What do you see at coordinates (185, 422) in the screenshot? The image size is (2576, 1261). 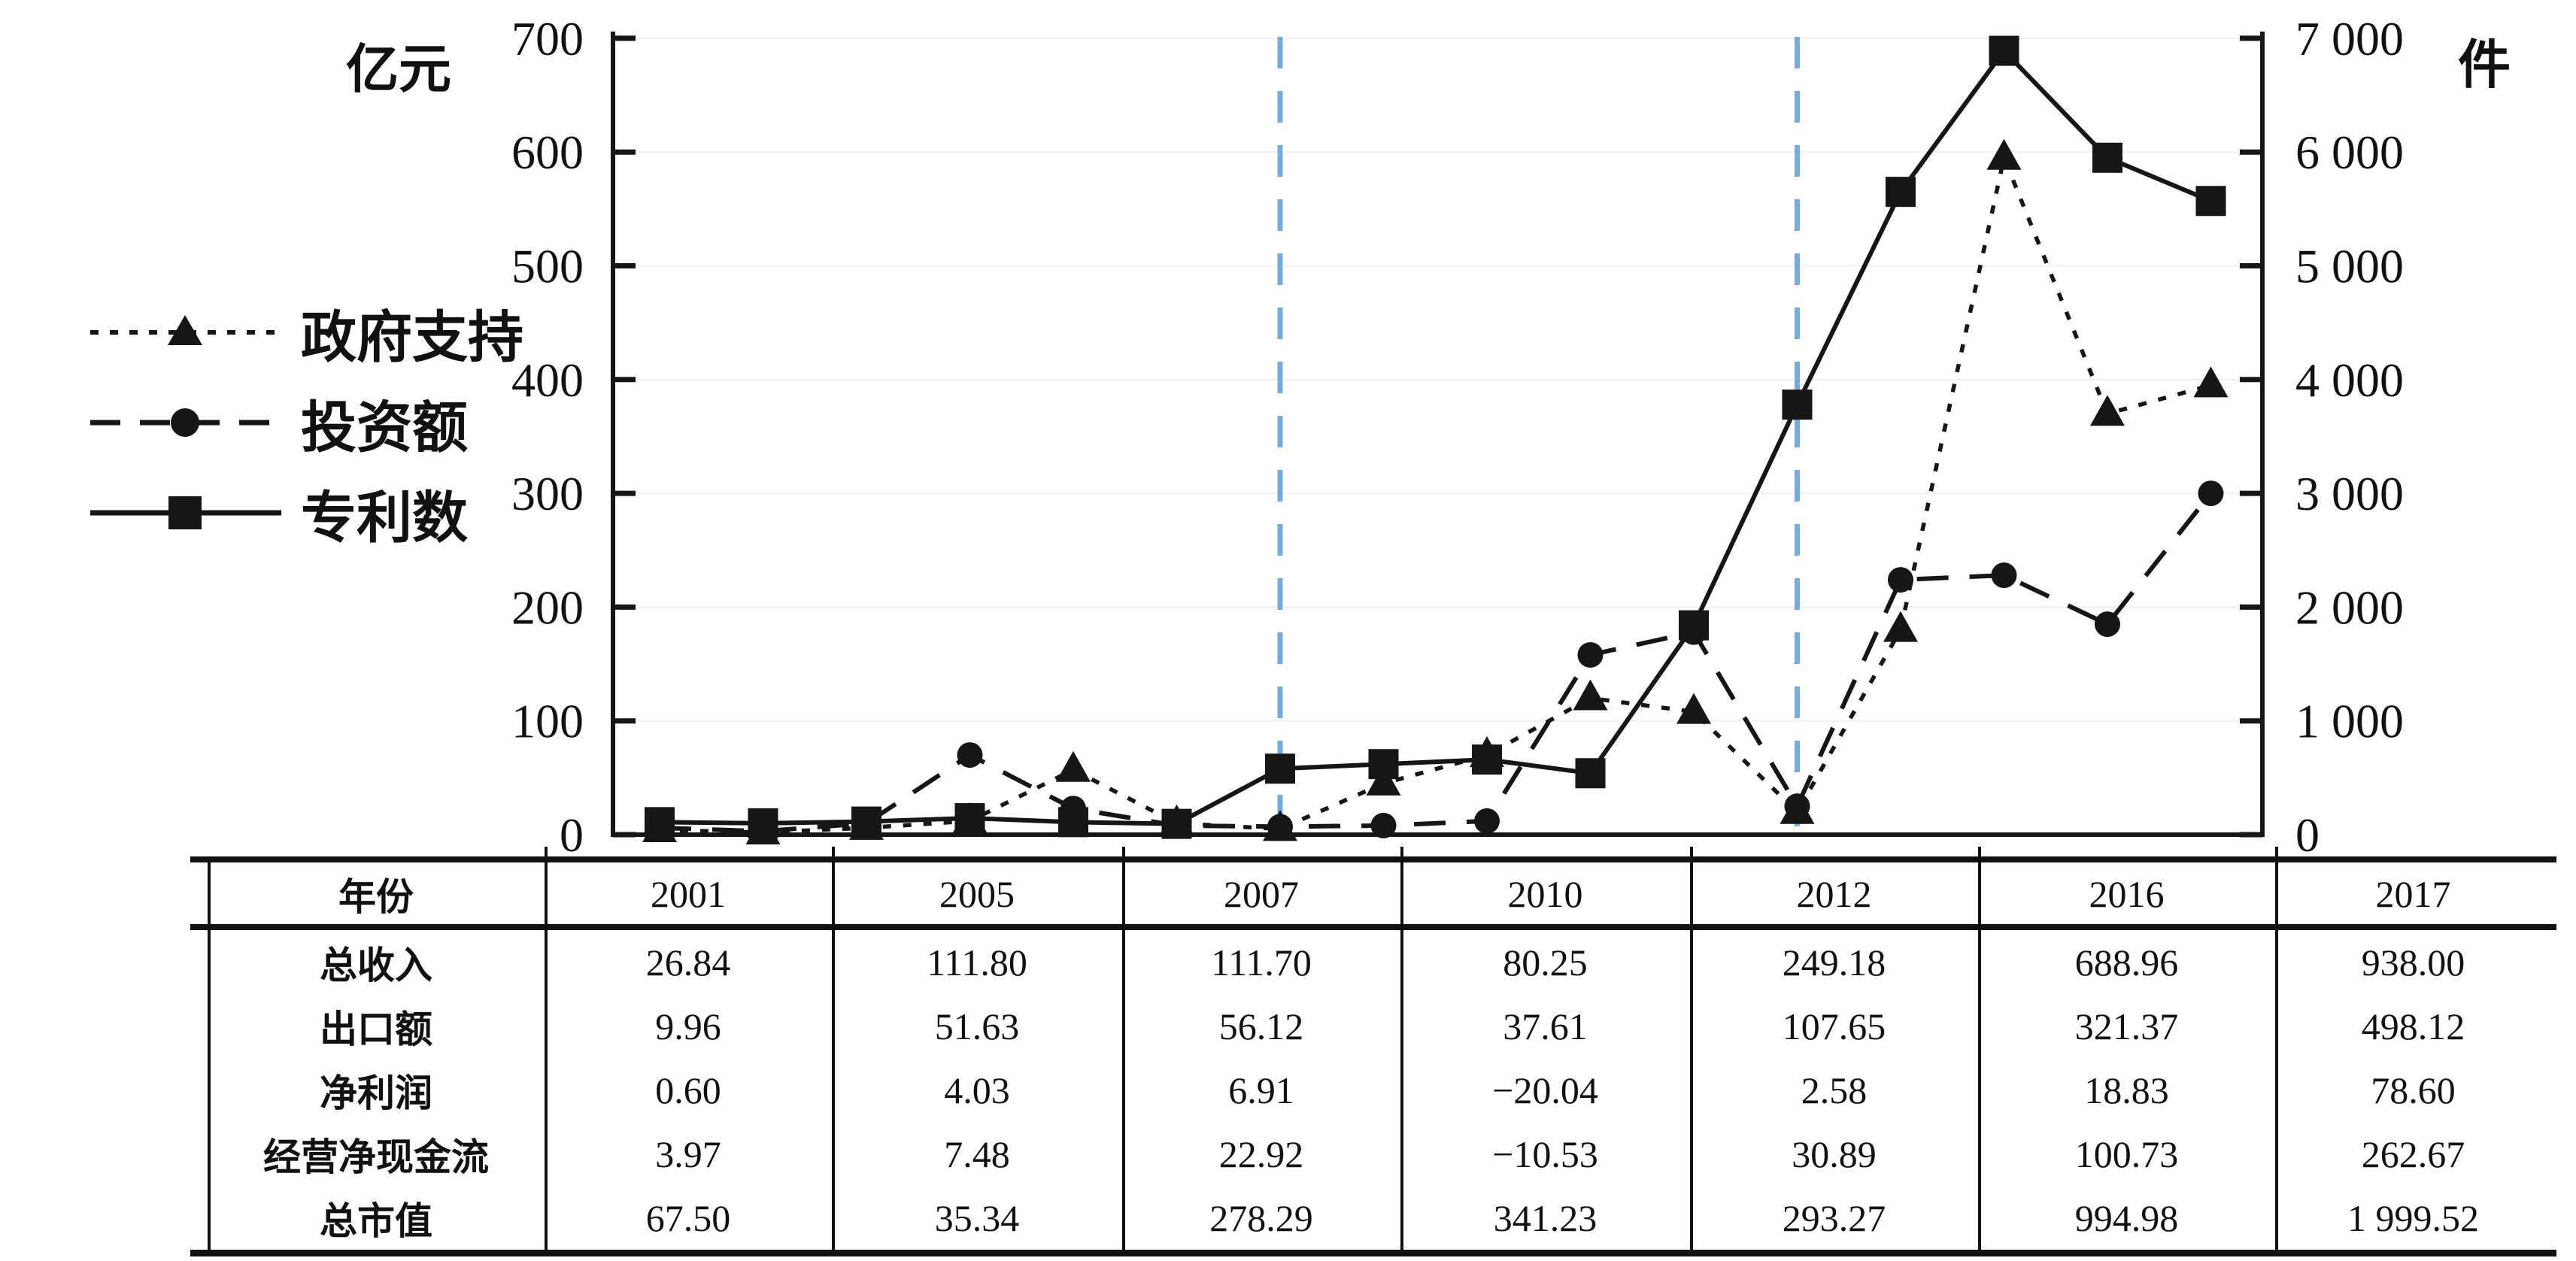 I see `dashed-circle-line-icon` at bounding box center [185, 422].